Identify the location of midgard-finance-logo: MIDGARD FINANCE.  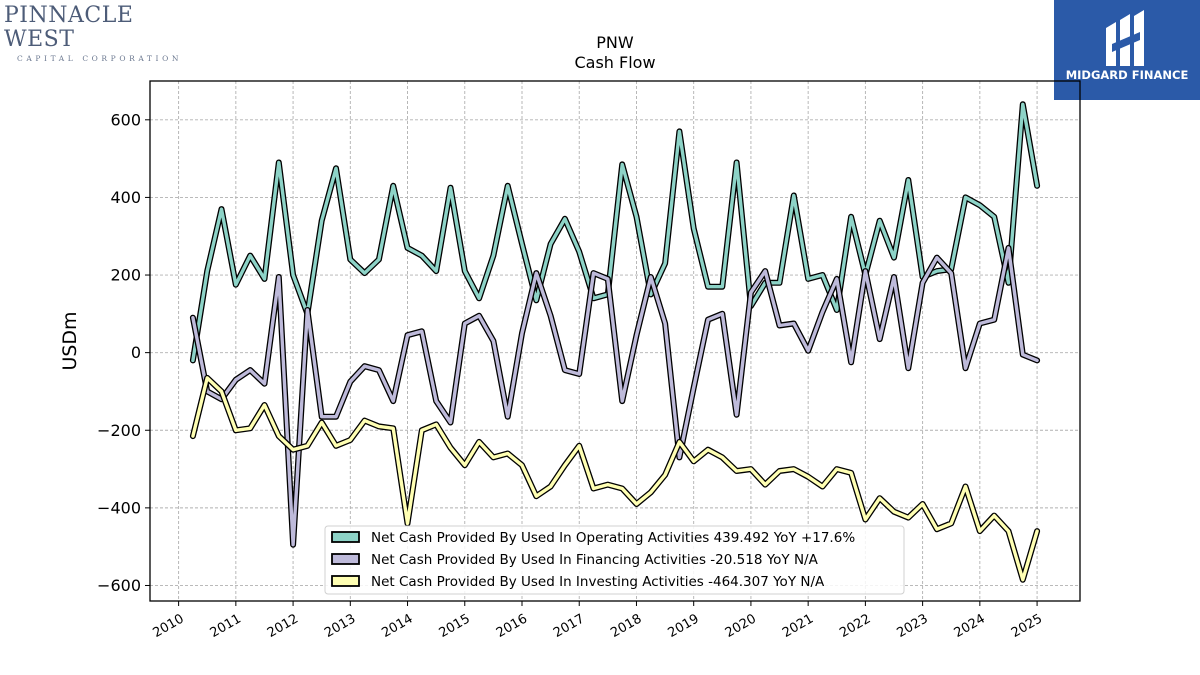
(1127, 50).